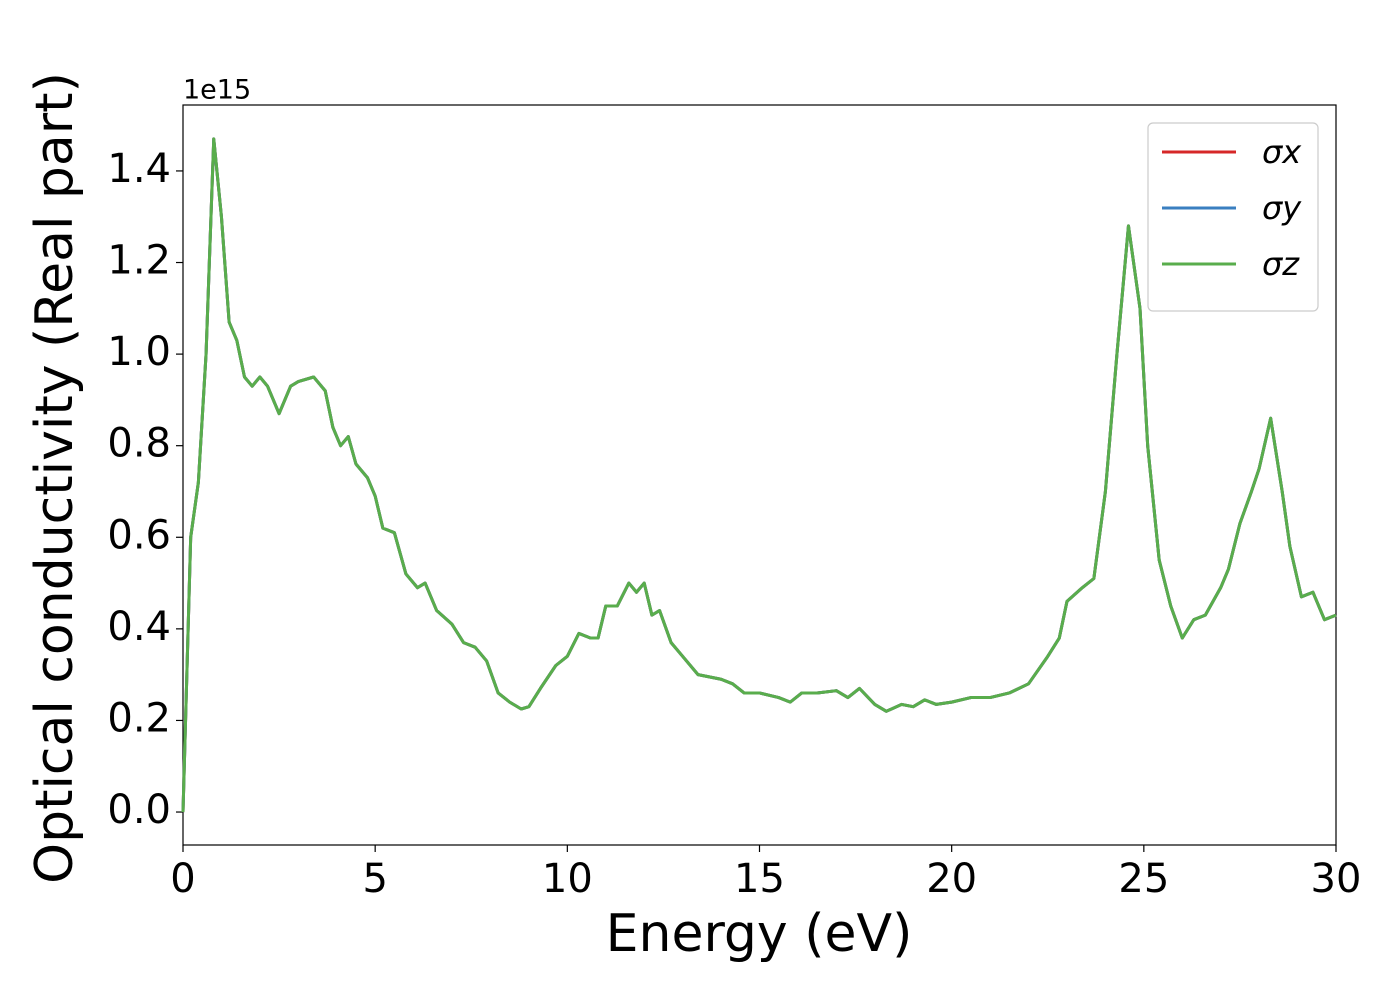 Image resolution: width=1400 pixels, height=1000 pixels. What do you see at coordinates (139, 810) in the screenshot?
I see `y-tick-label: 0.0` at bounding box center [139, 810].